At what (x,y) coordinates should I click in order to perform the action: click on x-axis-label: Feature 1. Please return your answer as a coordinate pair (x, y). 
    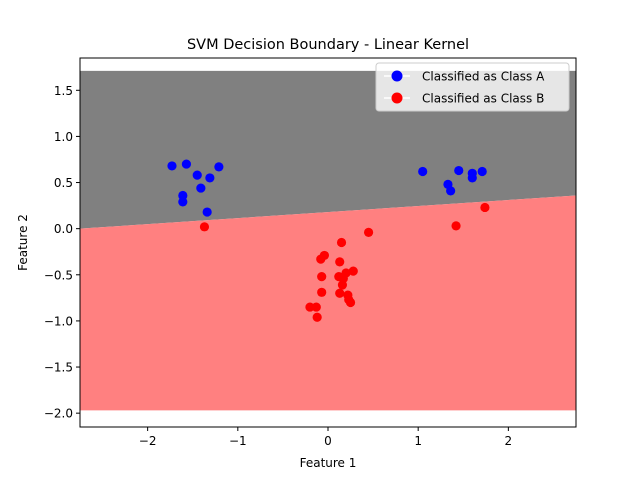
    Looking at the image, I should click on (328, 463).